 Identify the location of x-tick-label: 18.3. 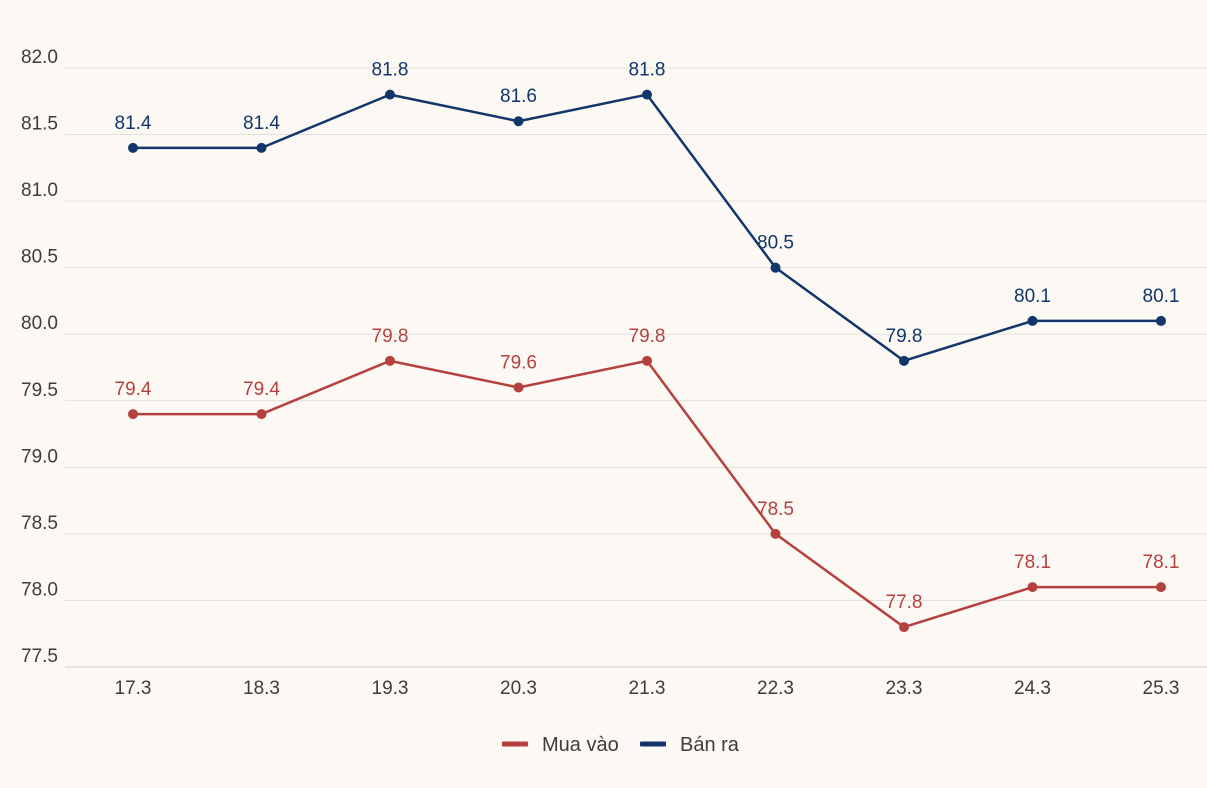
(261, 688).